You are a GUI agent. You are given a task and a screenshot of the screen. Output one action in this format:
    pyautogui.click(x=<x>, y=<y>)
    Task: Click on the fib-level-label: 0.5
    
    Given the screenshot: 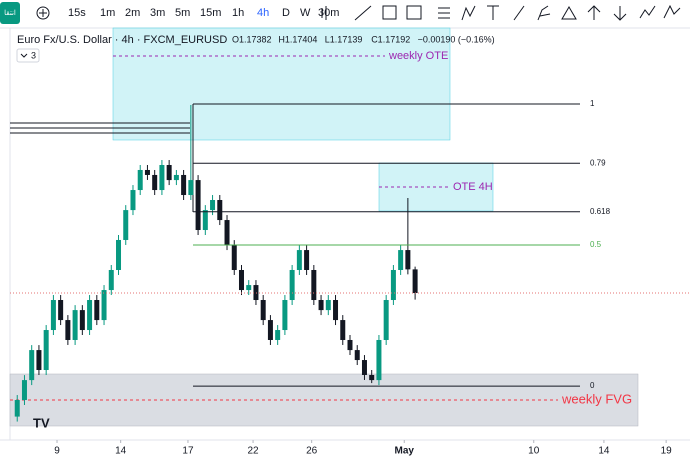 What is the action you would take?
    pyautogui.click(x=596, y=244)
    